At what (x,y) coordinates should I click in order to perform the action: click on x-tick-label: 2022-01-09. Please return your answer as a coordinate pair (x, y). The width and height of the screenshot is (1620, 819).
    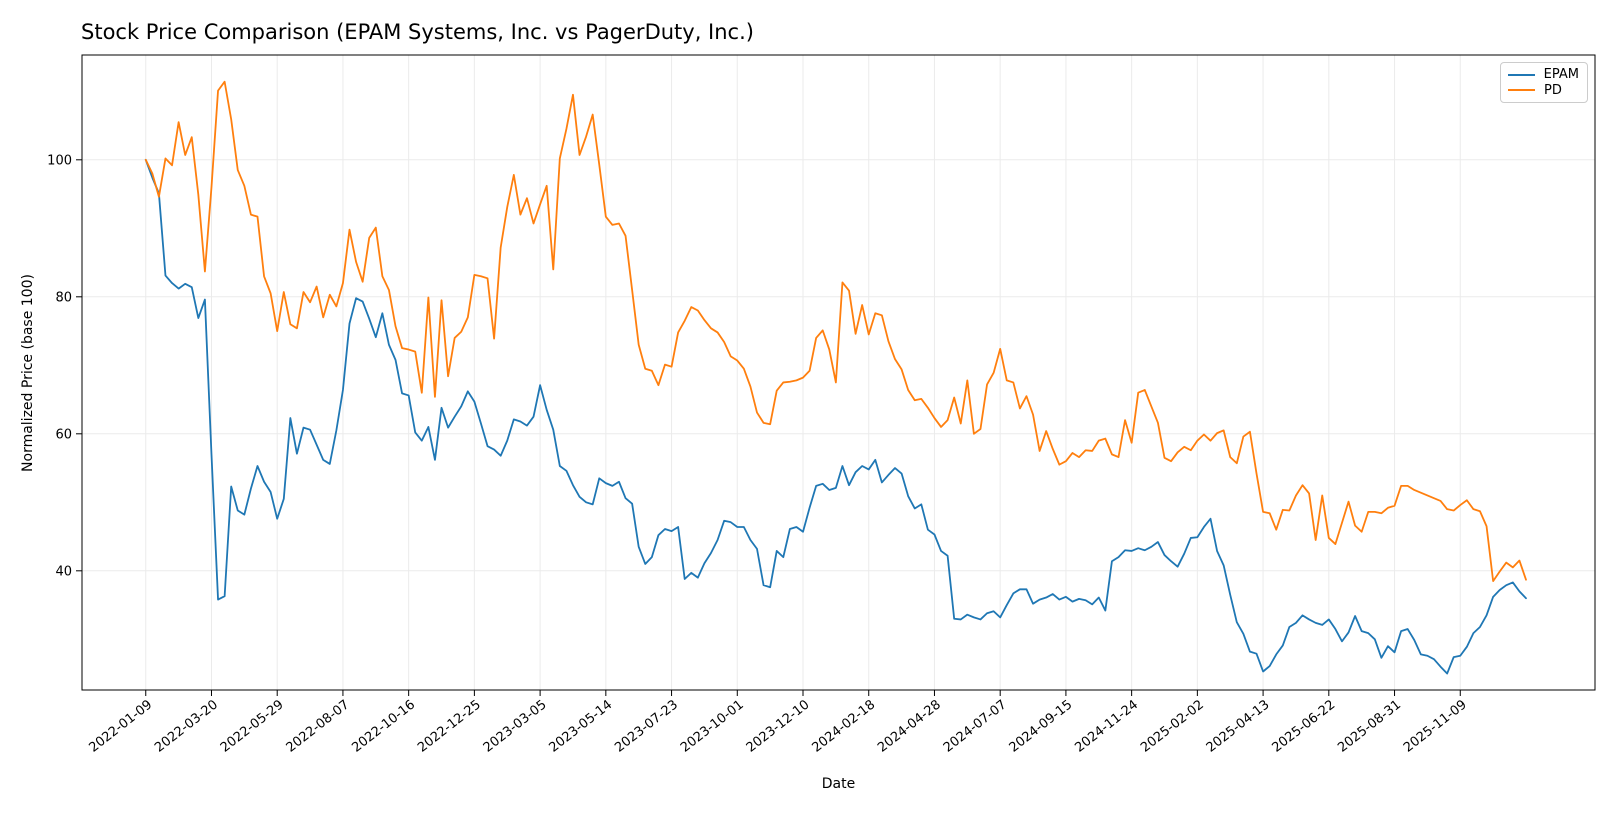
    Looking at the image, I should click on (120, 726).